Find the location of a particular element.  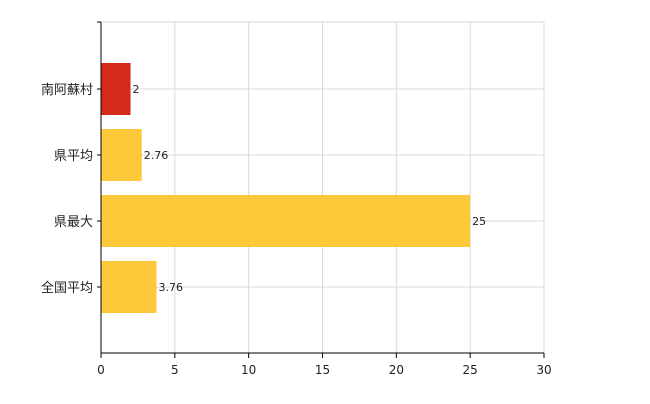

x-tick-label: 20 is located at coordinates (396, 370).